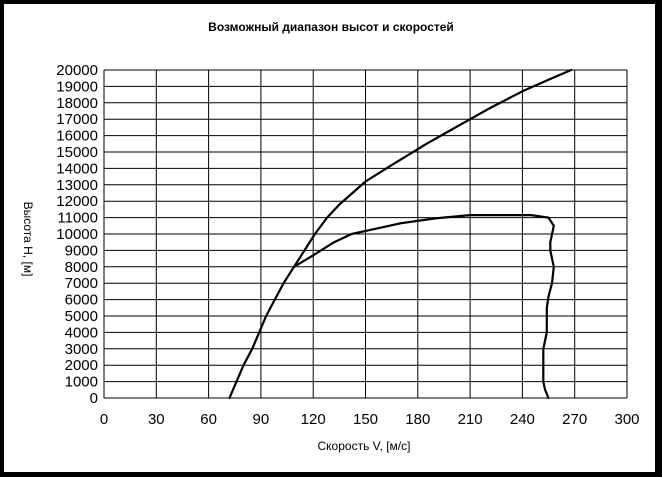 The image size is (662, 477). What do you see at coordinates (81, 382) in the screenshot?
I see `y-tick-label: 1000` at bounding box center [81, 382].